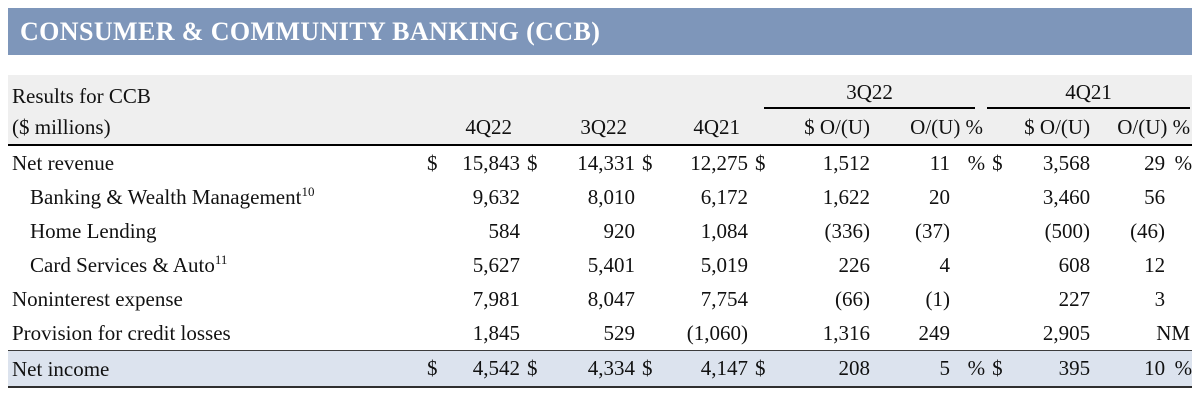  Describe the element at coordinates (692, 128) in the screenshot. I see `col-header-4q21: 4Q21` at that location.